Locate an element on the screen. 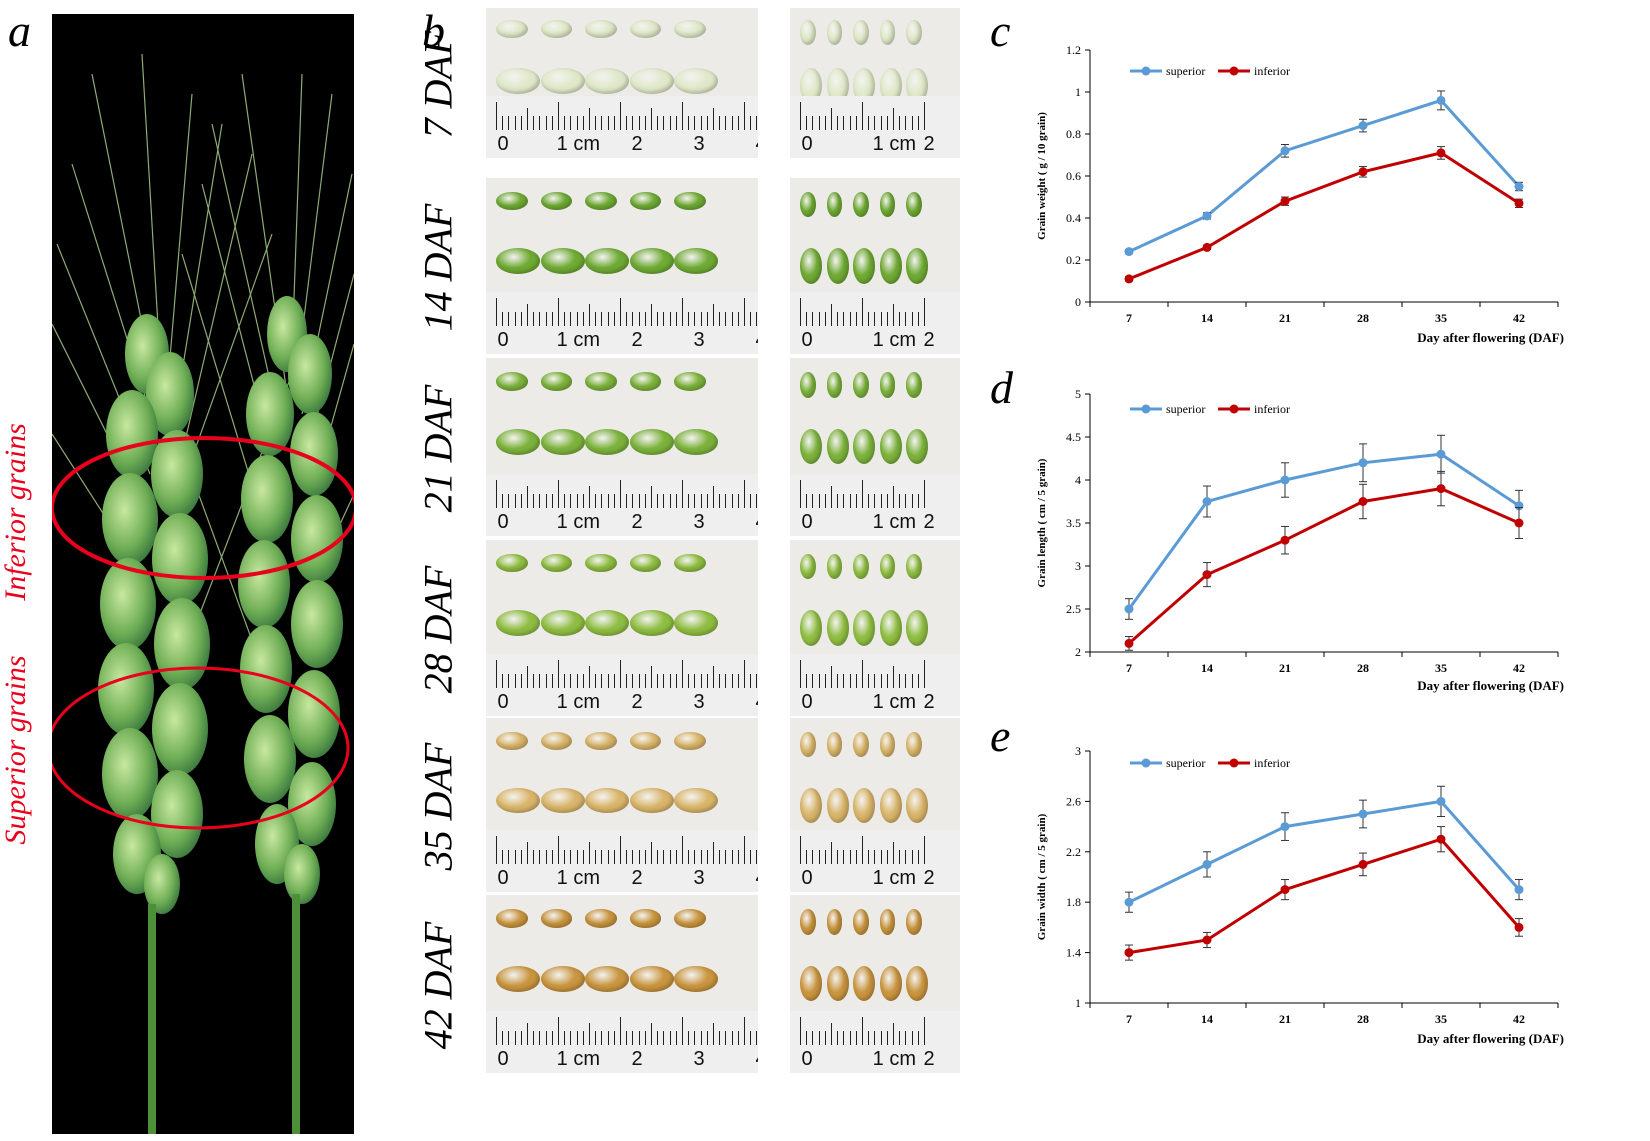 The width and height of the screenshot is (1650, 1141). panel-label-b: b is located at coordinates (433, 30).